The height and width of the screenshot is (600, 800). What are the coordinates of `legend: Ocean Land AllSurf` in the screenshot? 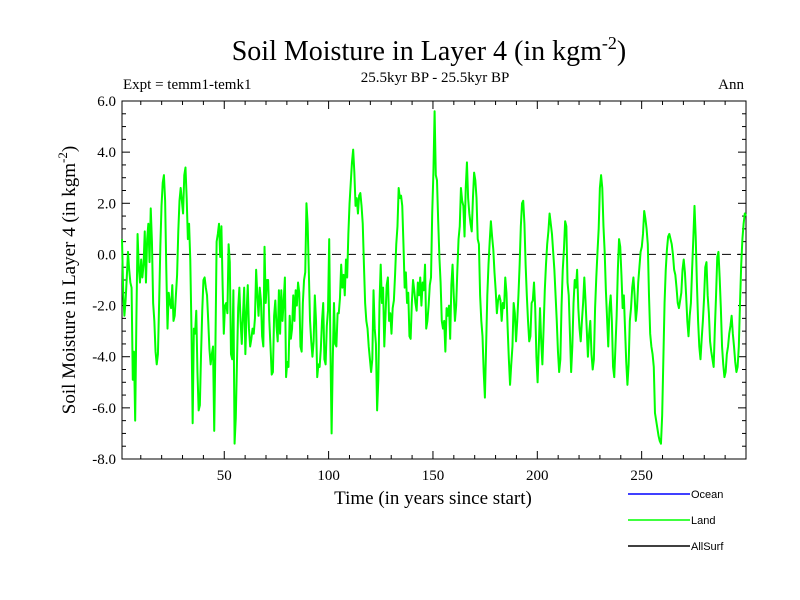 It's located at (676, 521).